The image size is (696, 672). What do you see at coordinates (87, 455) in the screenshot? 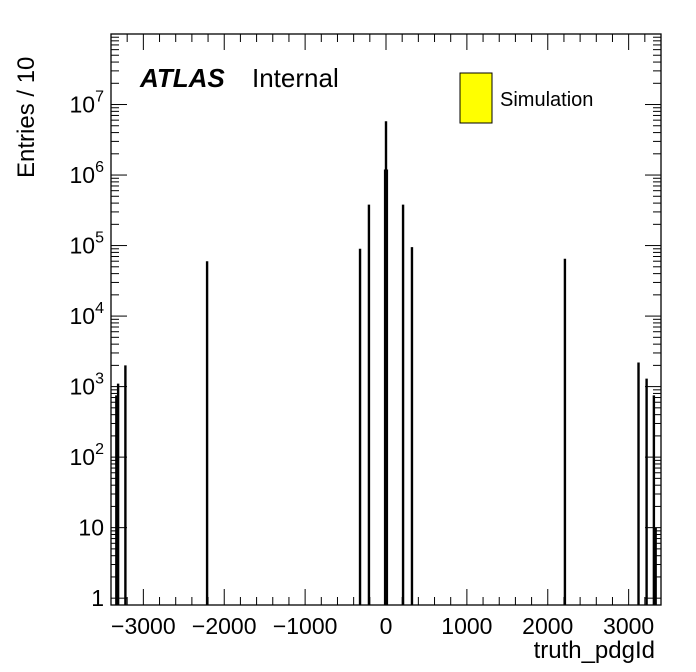
I see `y-tick-label: 10²` at bounding box center [87, 455].